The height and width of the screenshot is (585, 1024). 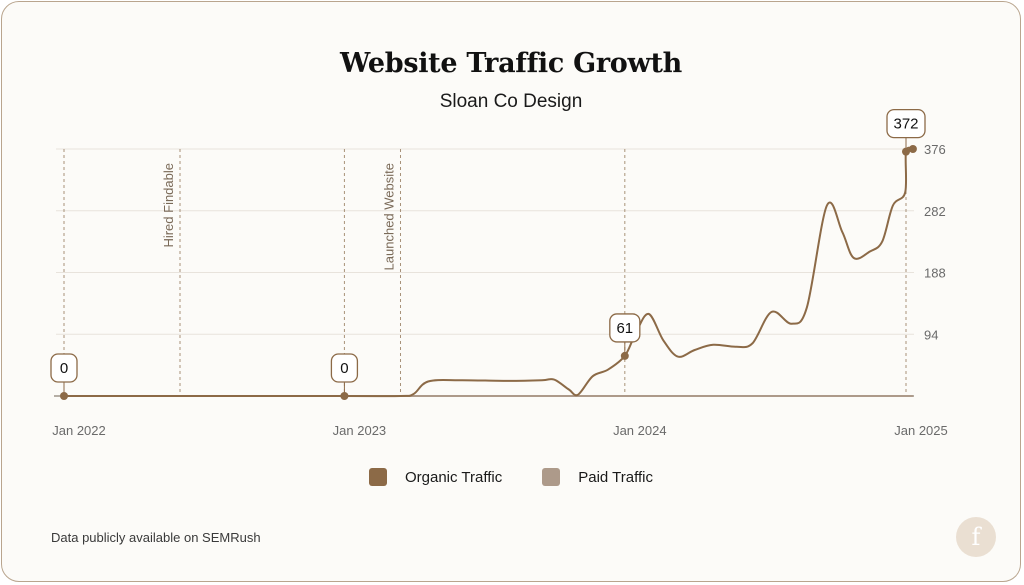 I want to click on y-tick-label-94: 94, so click(x=931, y=334).